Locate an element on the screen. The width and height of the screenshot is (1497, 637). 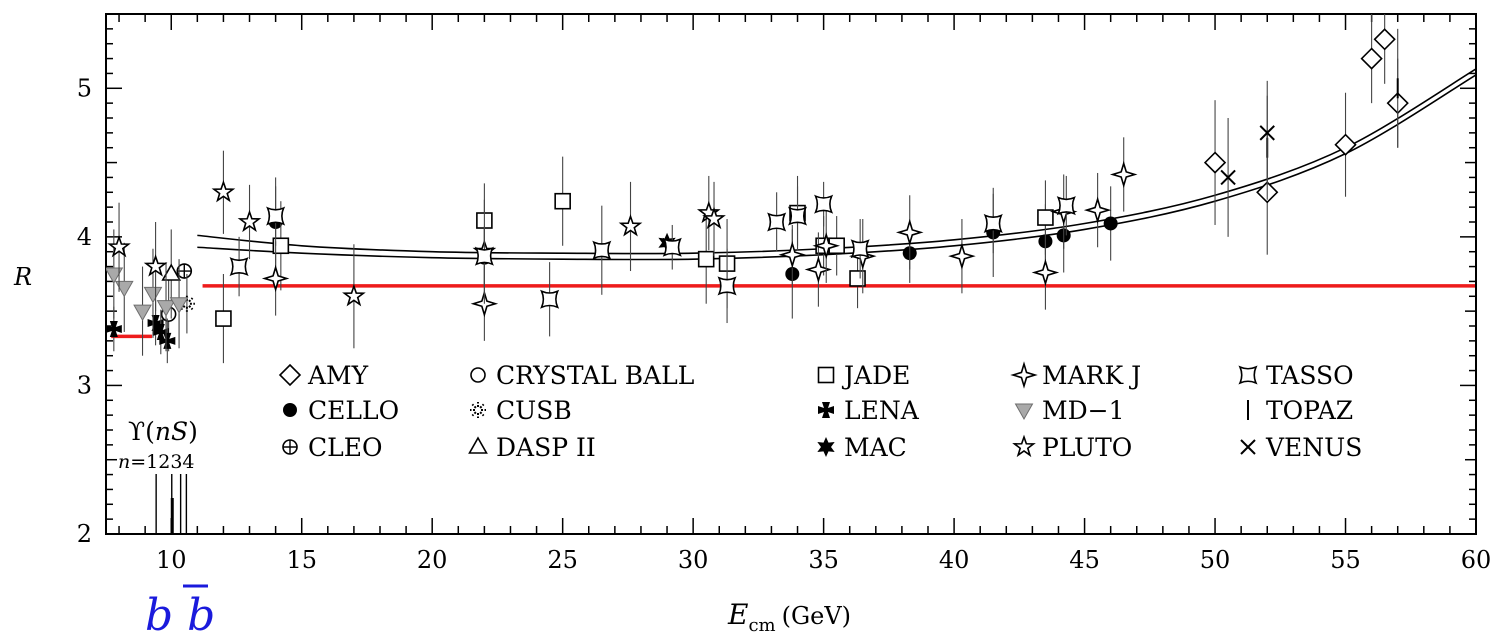
legend-entry-md-1: MD−1 is located at coordinates (1069, 410).